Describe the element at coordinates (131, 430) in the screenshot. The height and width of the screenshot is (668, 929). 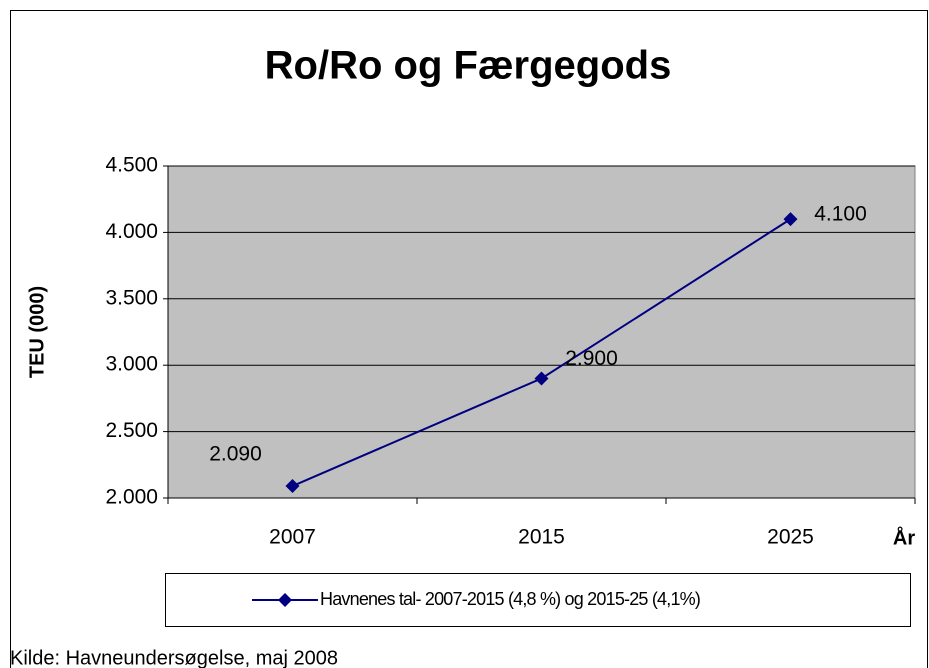
I see `y-tick-label: 2.500` at that location.